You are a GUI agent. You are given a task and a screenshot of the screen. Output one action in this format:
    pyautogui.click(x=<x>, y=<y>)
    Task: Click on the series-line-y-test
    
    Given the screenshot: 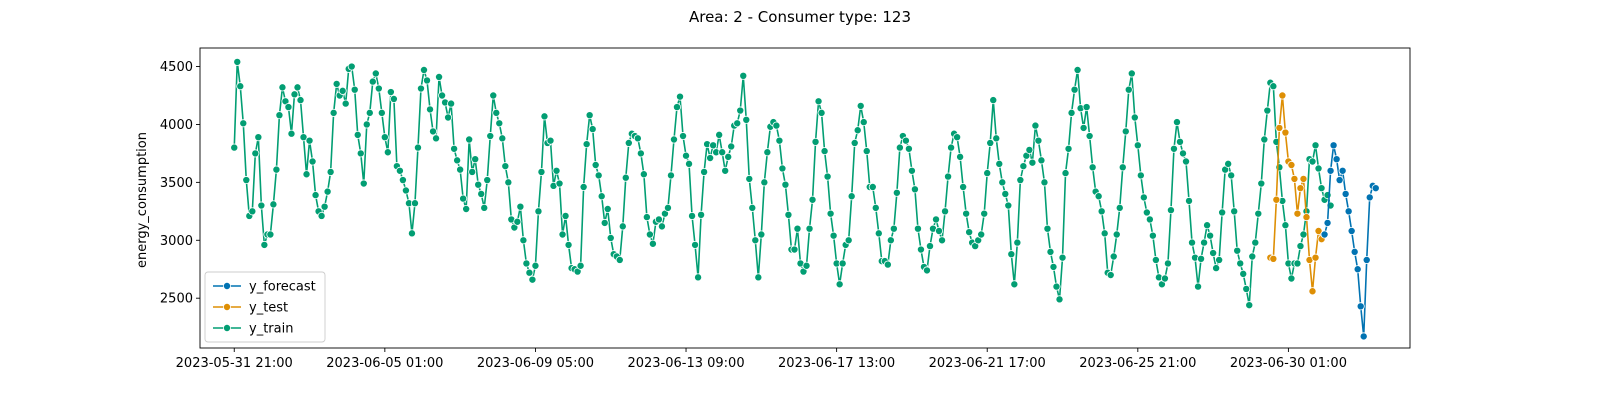 What is the action you would take?
    pyautogui.click(x=1296, y=193)
    